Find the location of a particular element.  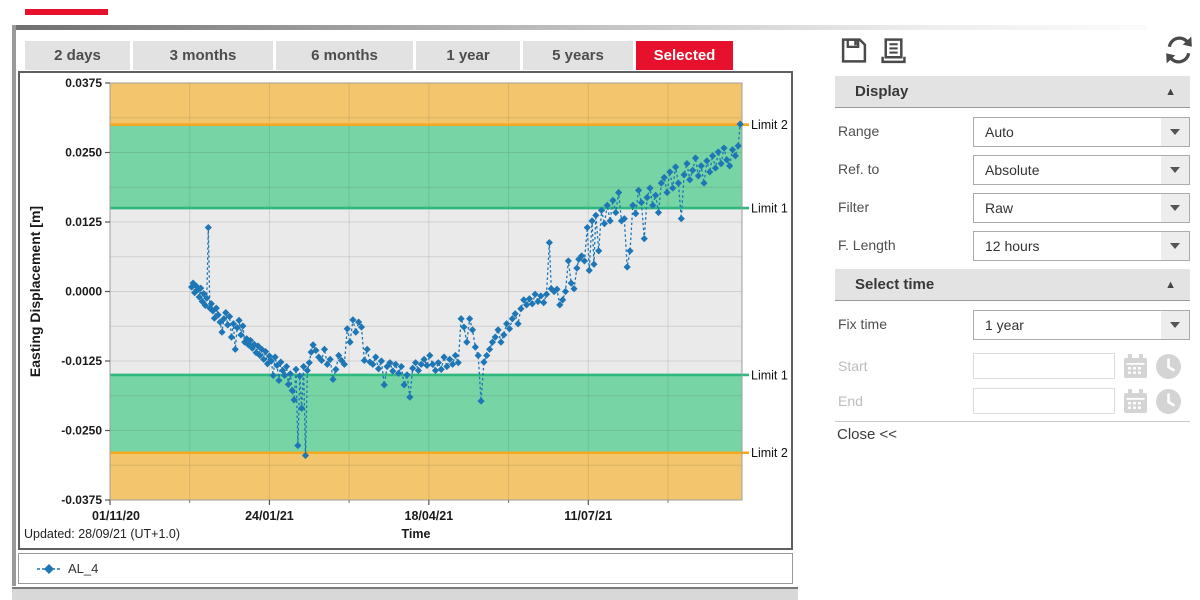

select-time-section-title: Select time is located at coordinates (895, 284).